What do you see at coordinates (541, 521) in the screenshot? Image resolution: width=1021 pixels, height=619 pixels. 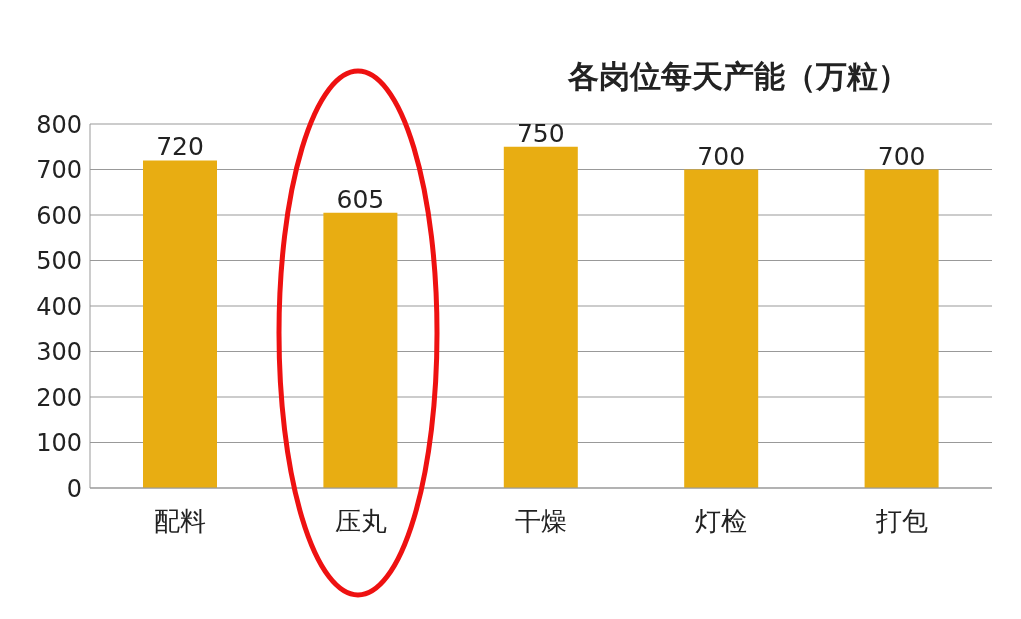 I see `x-tick-label: 干燥` at bounding box center [541, 521].